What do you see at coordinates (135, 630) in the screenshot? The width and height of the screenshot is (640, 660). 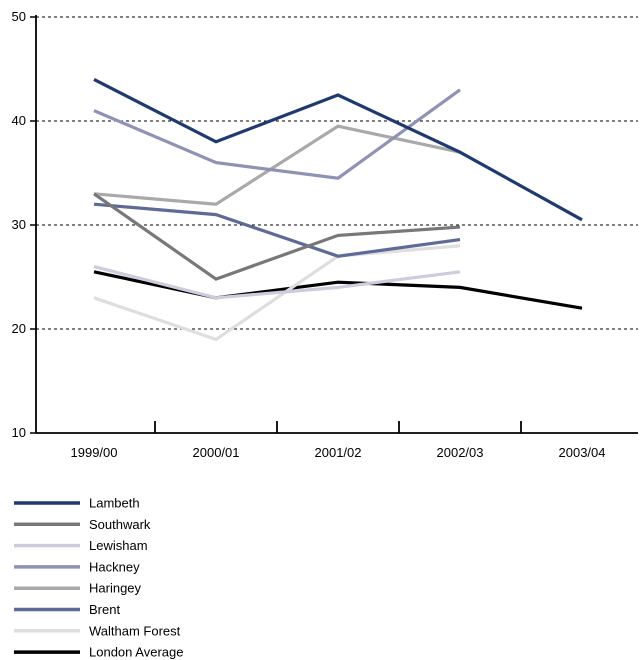 I see `legend-label: Waltham Forest` at bounding box center [135, 630].